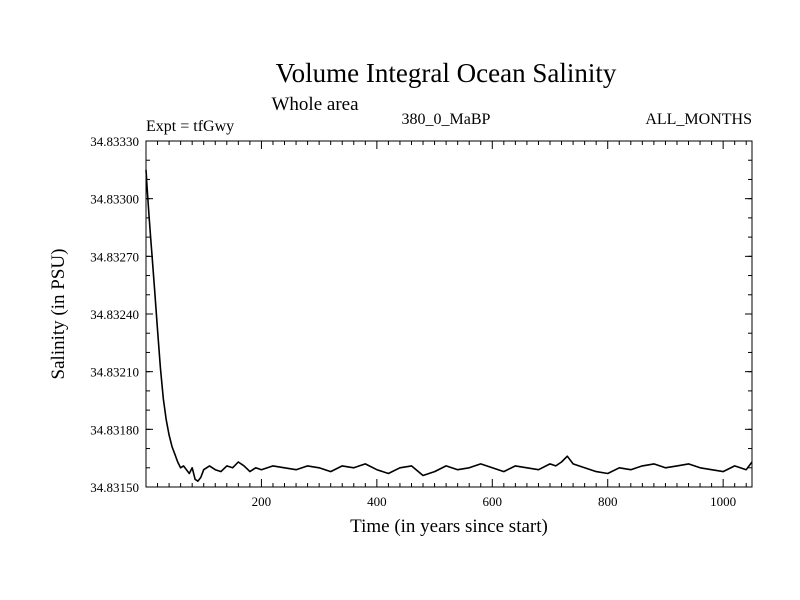  I want to click on x-tick-label: 1000, so click(723, 501).